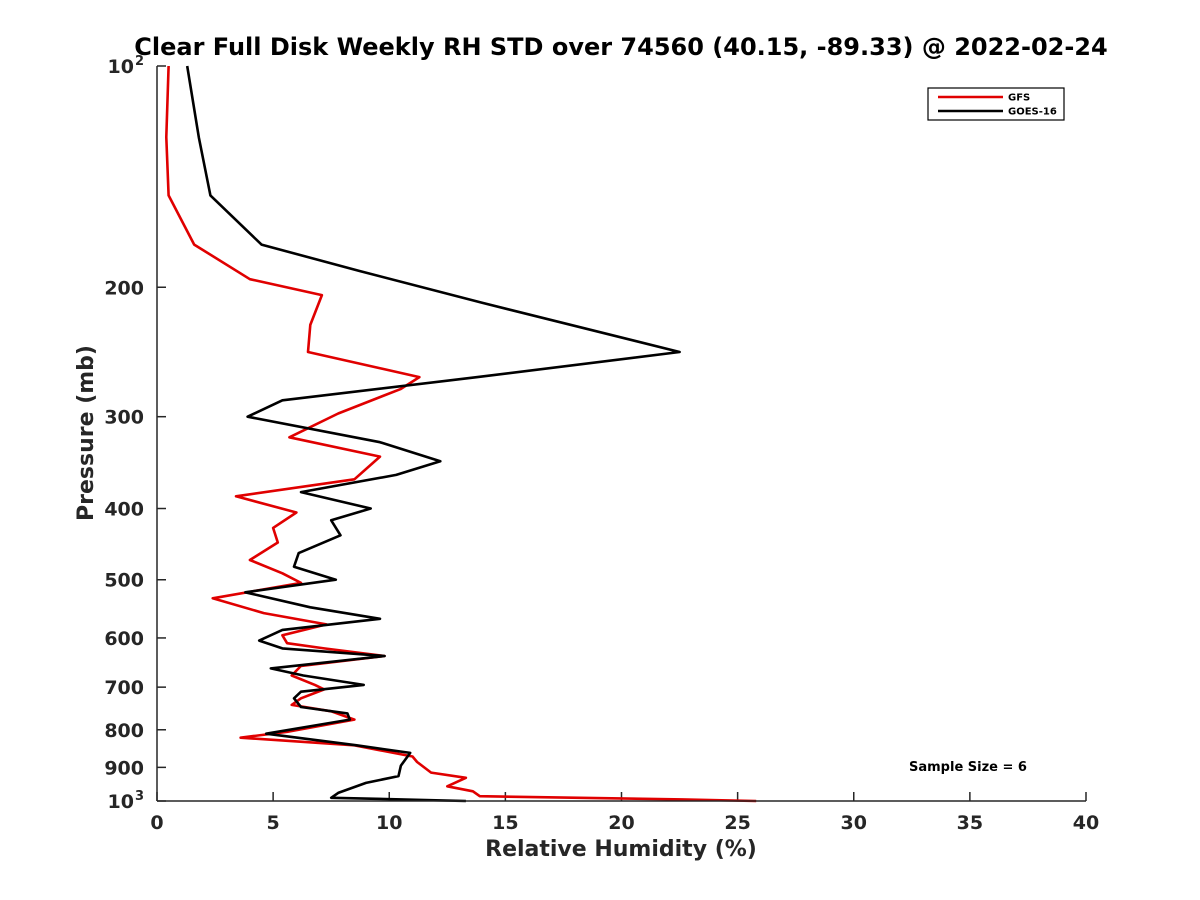 The width and height of the screenshot is (1200, 900). Describe the element at coordinates (1032, 112) in the screenshot. I see `legend-label-goes-16: GOES-16` at that location.